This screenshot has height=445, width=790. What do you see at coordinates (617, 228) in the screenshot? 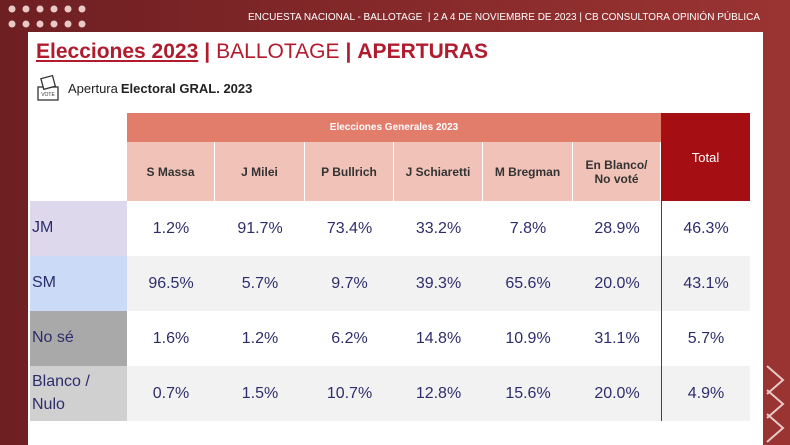
I see `cell: 28.9%` at bounding box center [617, 228].